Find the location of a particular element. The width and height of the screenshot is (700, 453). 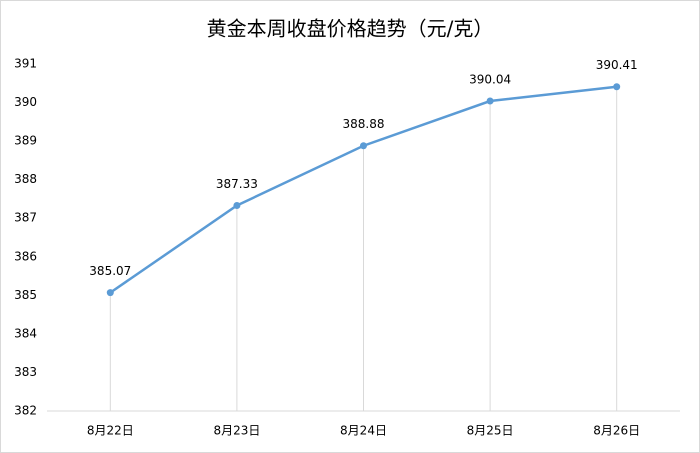

y-tick-label: 384 is located at coordinates (25, 333).